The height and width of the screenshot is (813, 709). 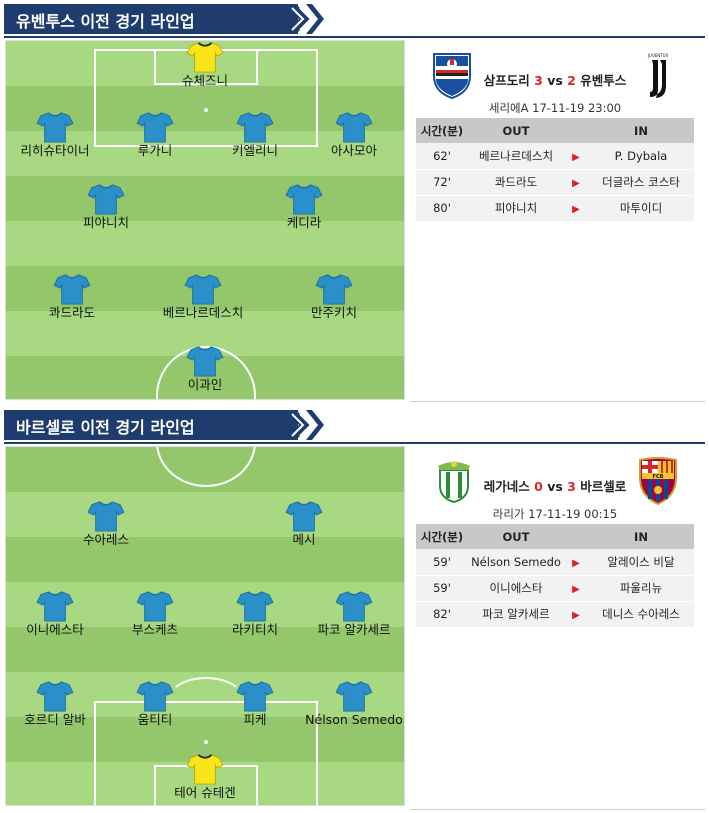 I want to click on sub-minute: 72', so click(x=442, y=182).